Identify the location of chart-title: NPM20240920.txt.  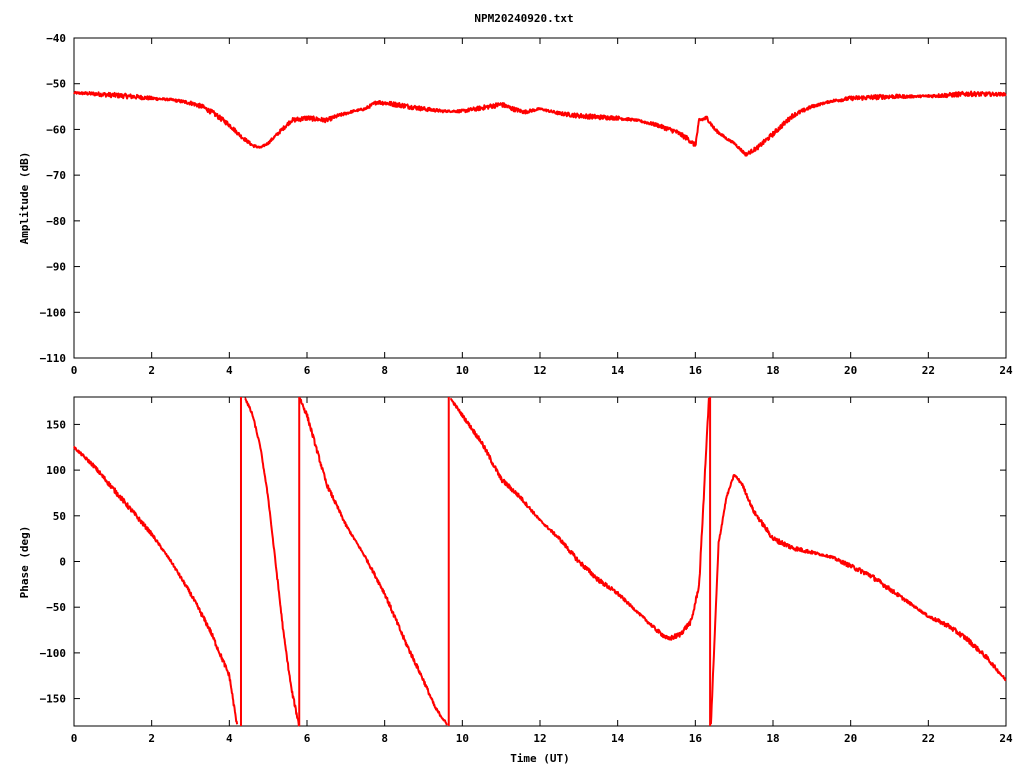
(523, 18).